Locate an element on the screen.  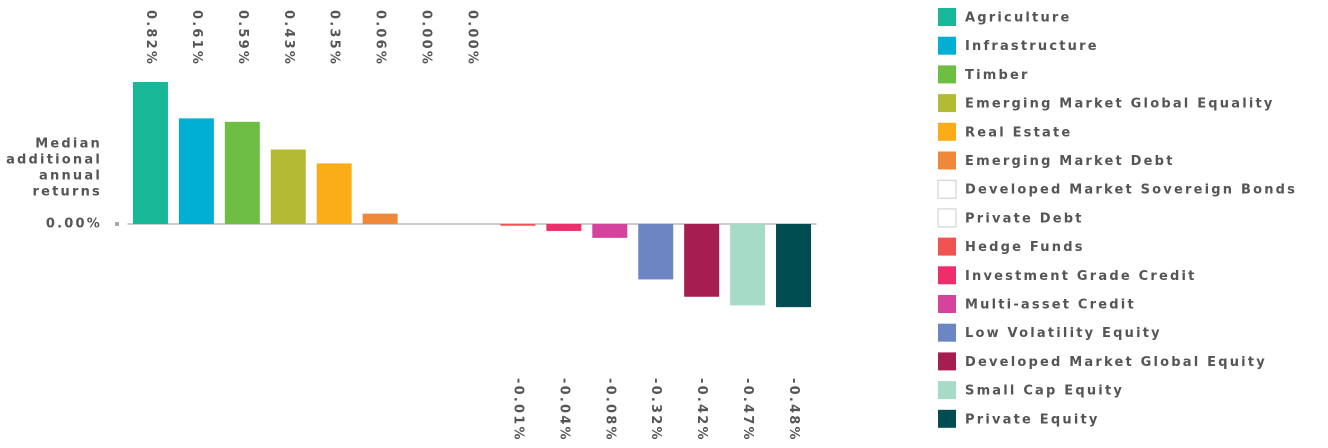
legend-label: Developed Market Global Equity is located at coordinates (1116, 362).